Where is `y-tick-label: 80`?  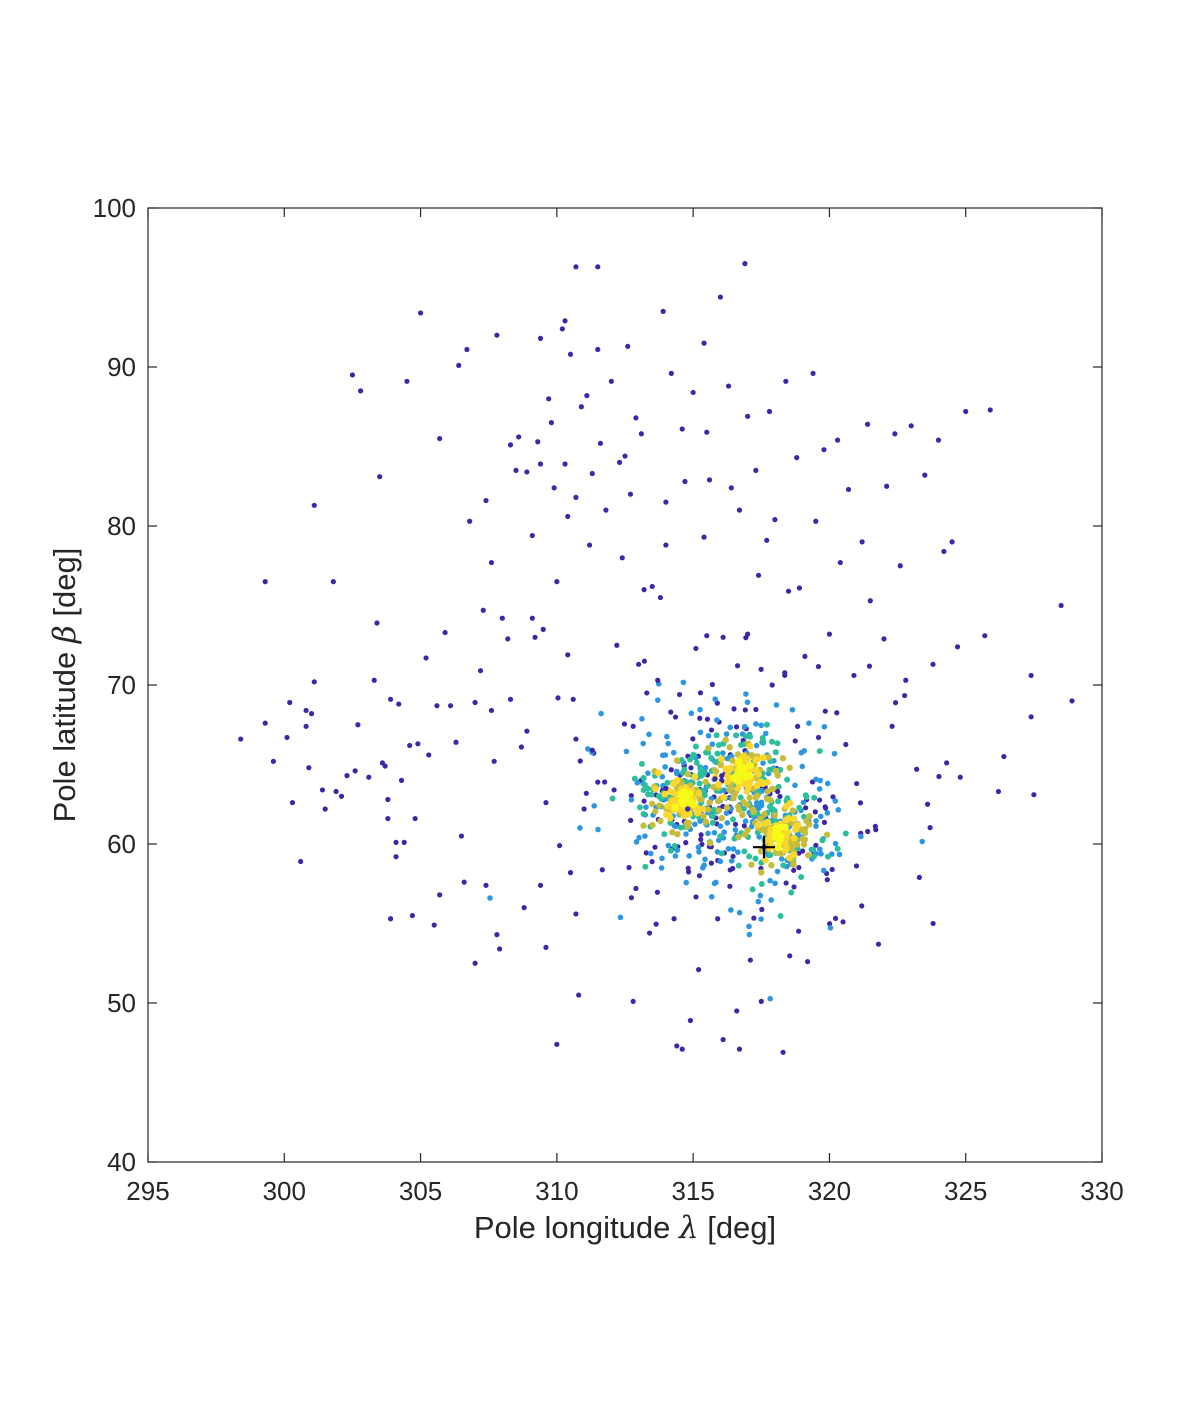 y-tick-label: 80 is located at coordinates (121, 526).